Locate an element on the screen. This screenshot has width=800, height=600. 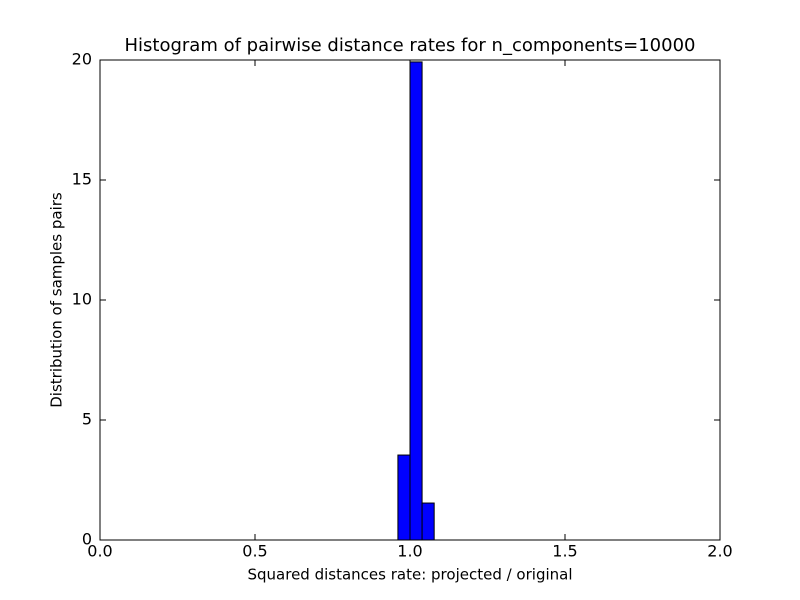
y-axis-label: Distribution of samples pairs is located at coordinates (57, 300).